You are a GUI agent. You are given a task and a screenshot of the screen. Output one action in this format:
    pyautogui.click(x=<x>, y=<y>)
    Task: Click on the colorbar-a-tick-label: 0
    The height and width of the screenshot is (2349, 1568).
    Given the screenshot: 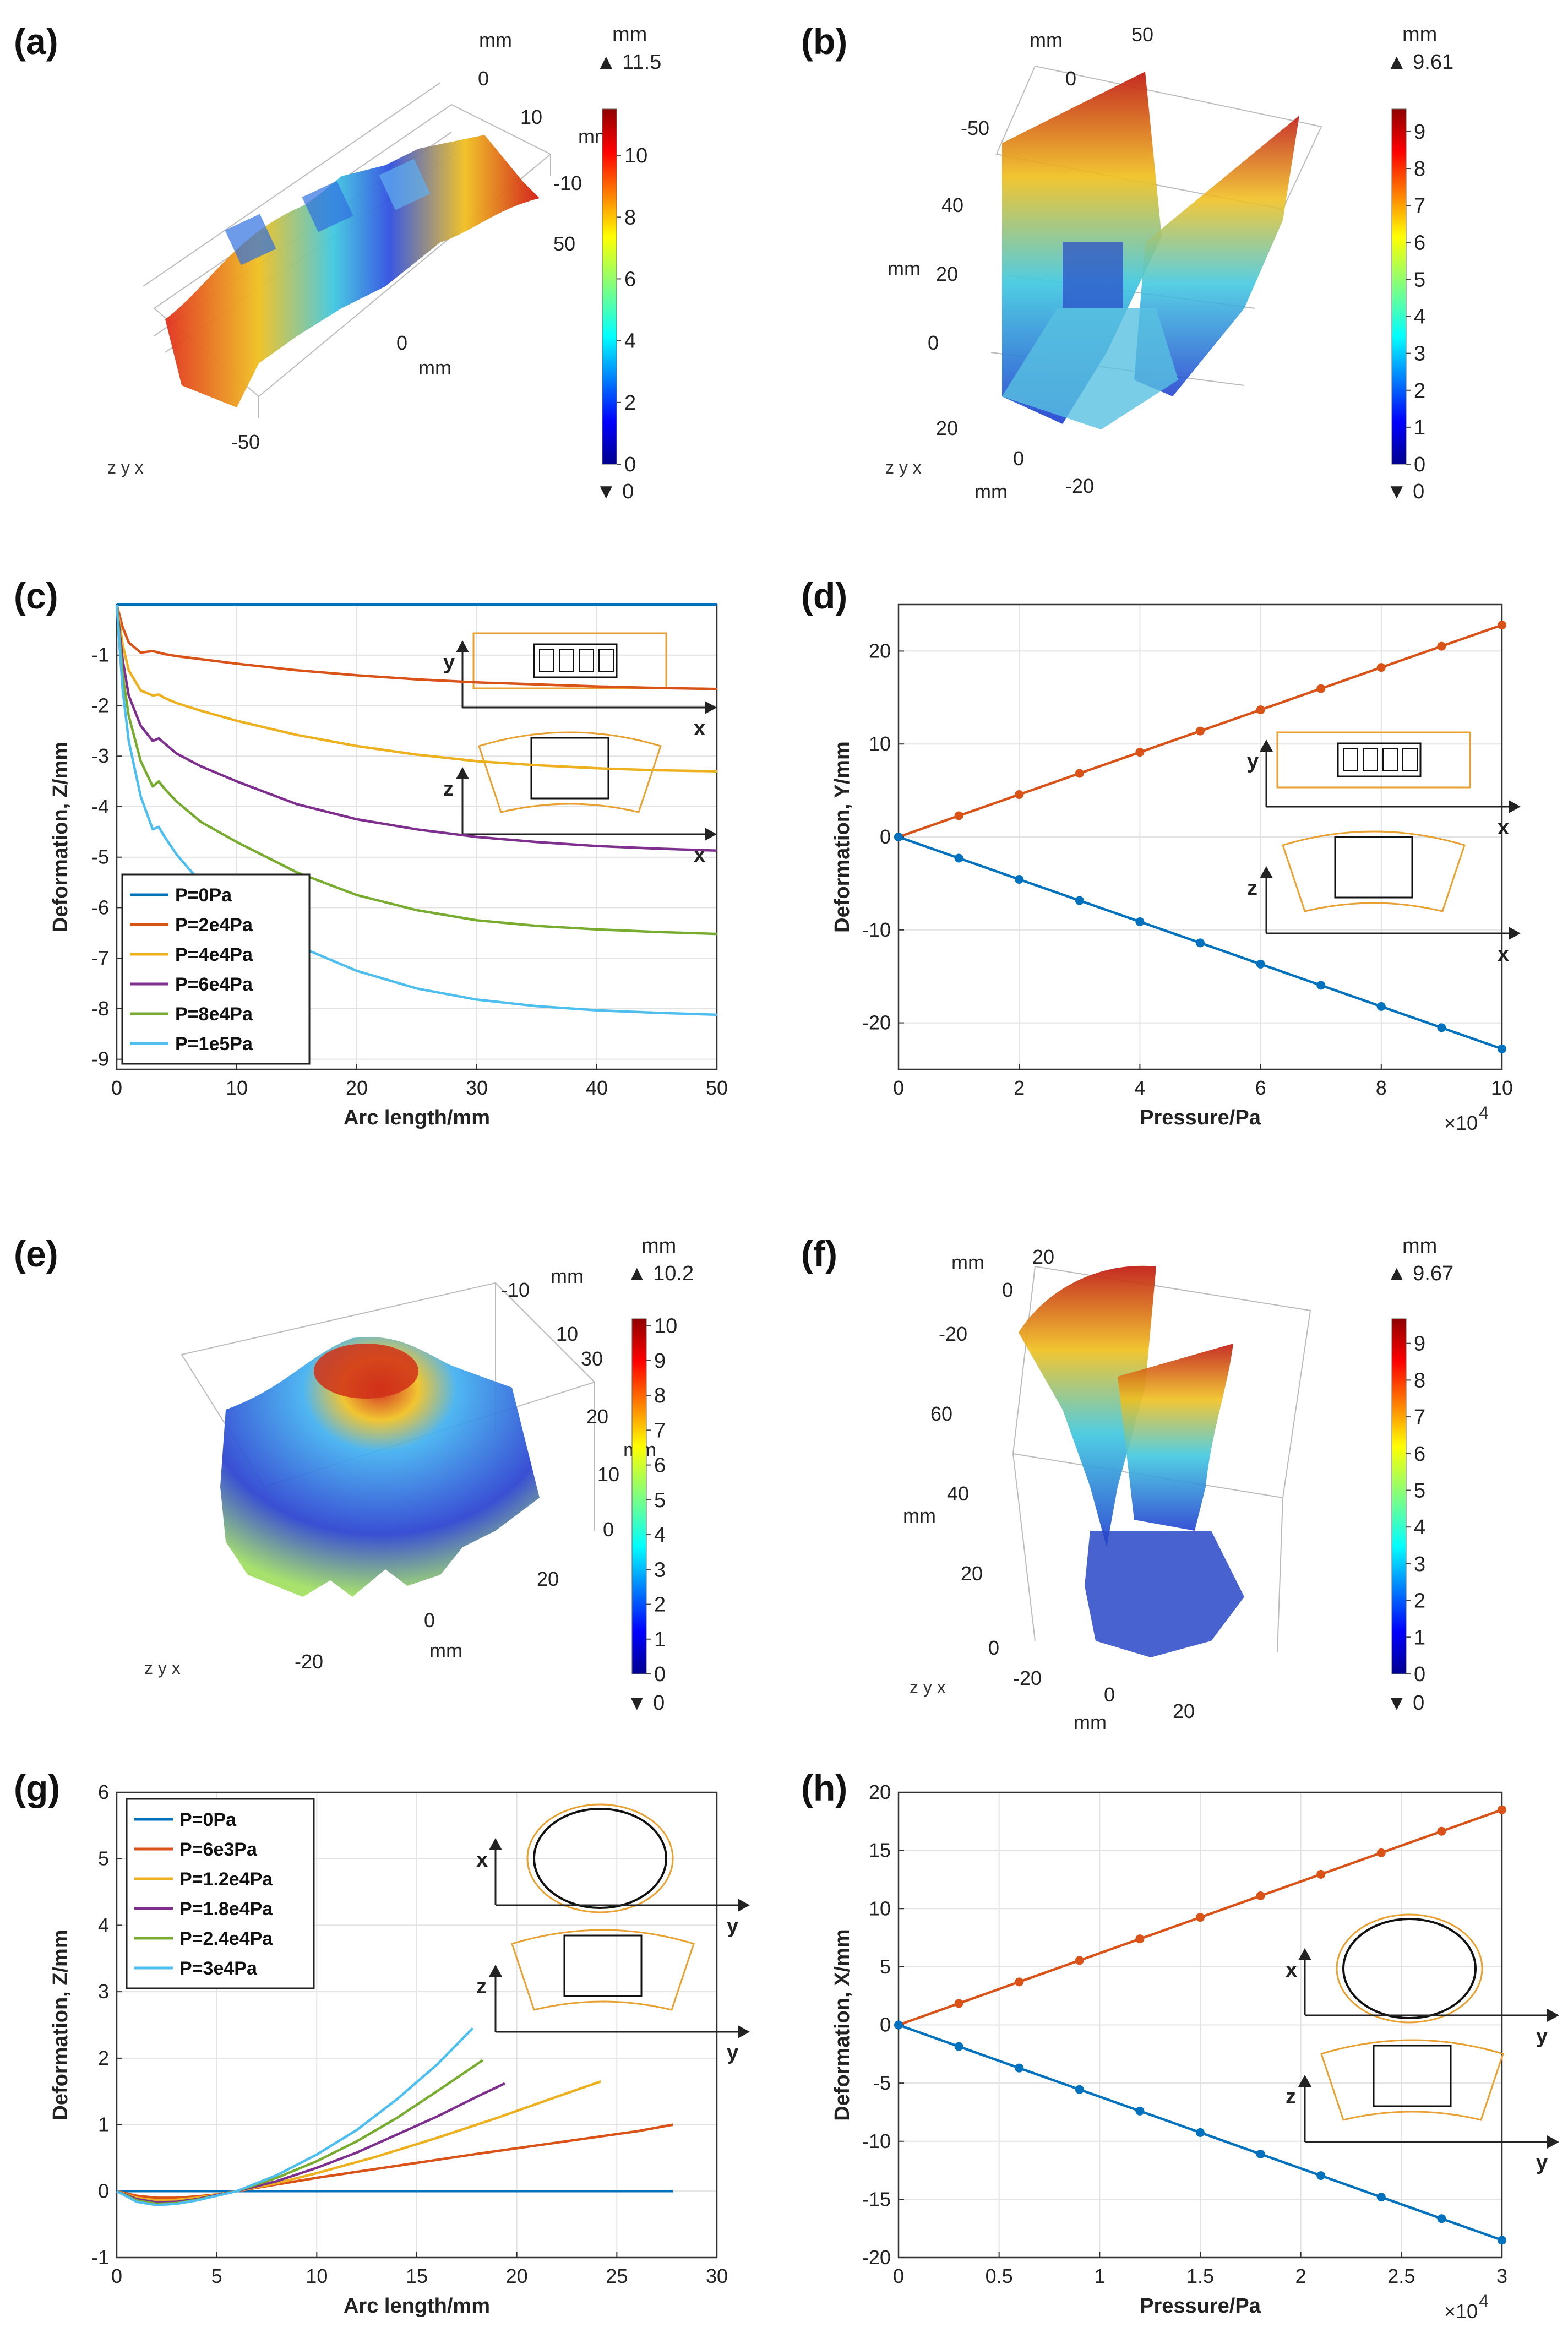 What is the action you would take?
    pyautogui.click(x=630, y=465)
    